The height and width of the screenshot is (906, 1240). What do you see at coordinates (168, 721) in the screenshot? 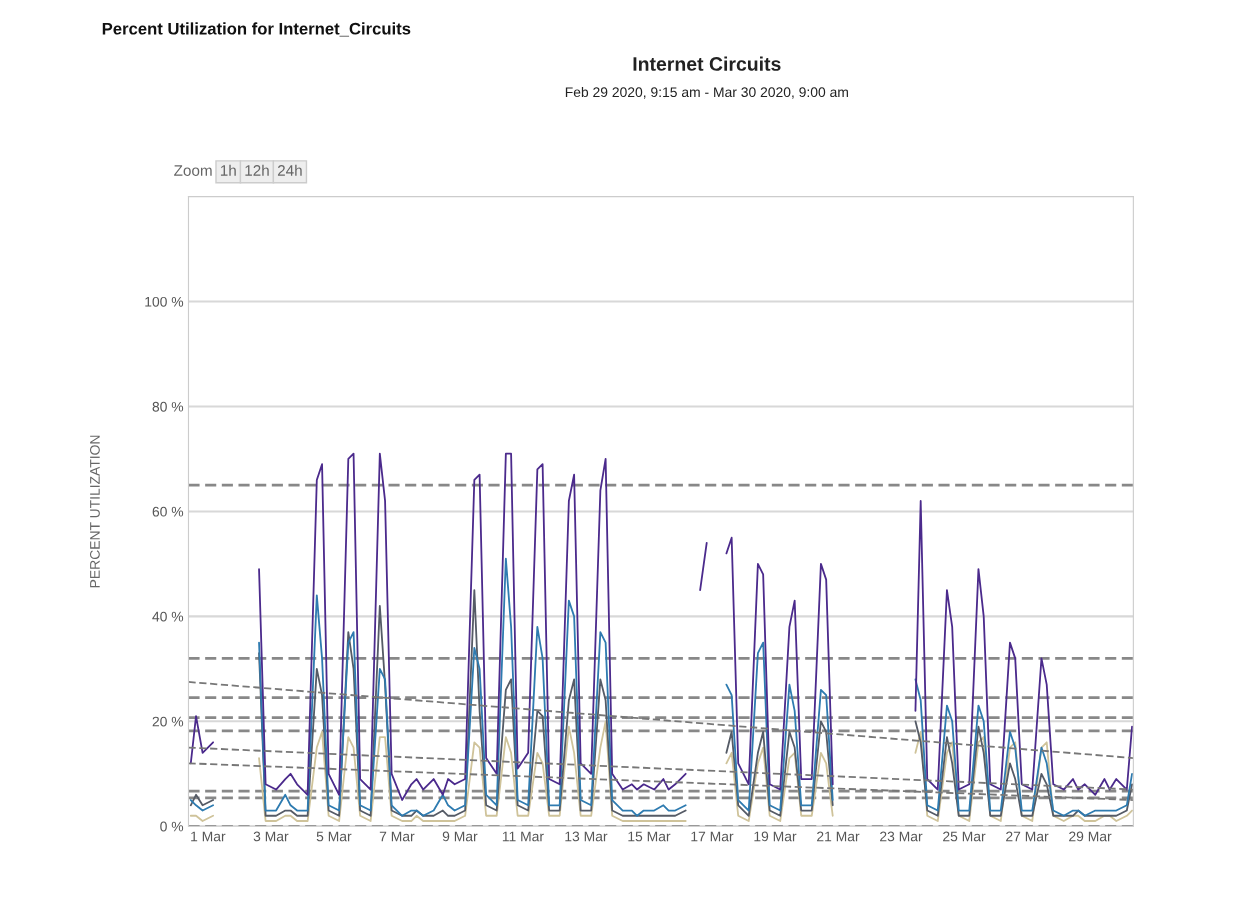
I see `y-tick-label: 20 %` at bounding box center [168, 721].